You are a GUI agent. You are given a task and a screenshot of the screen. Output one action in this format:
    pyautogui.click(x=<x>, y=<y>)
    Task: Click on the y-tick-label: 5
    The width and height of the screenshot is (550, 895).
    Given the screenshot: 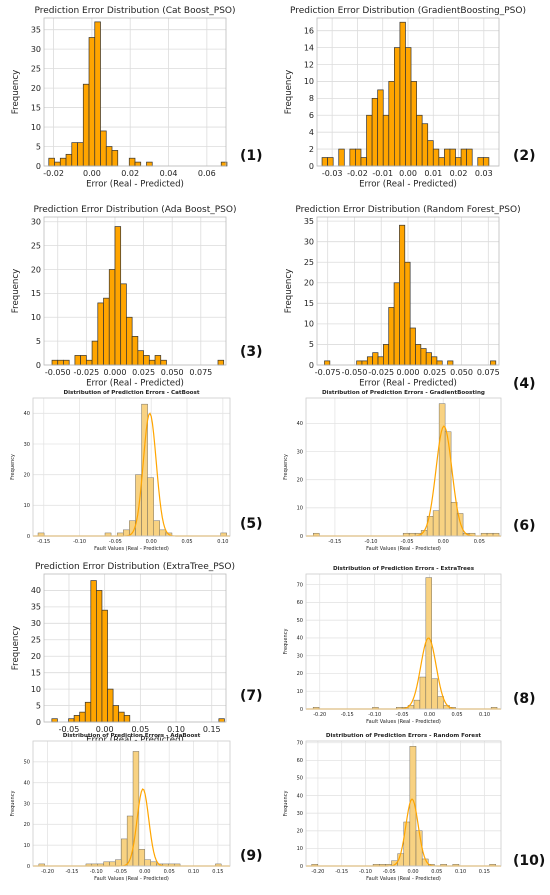 What is the action you would take?
    pyautogui.click(x=38, y=341)
    